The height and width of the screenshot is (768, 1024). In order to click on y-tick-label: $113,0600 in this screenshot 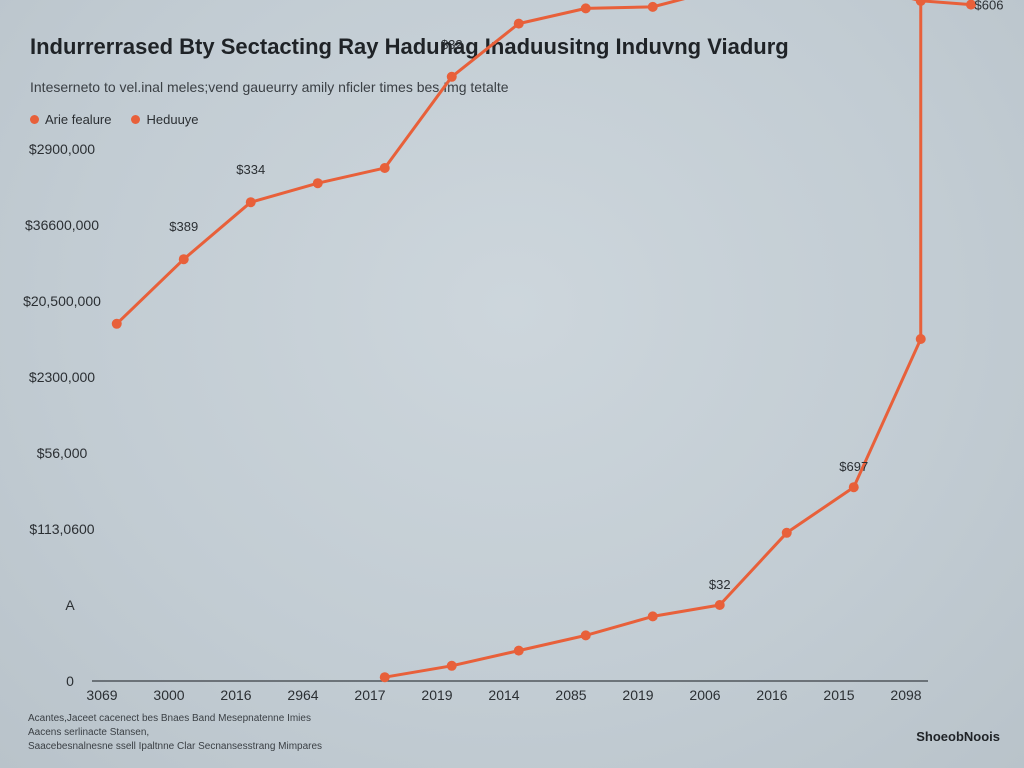, I will do `click(61, 529)`.